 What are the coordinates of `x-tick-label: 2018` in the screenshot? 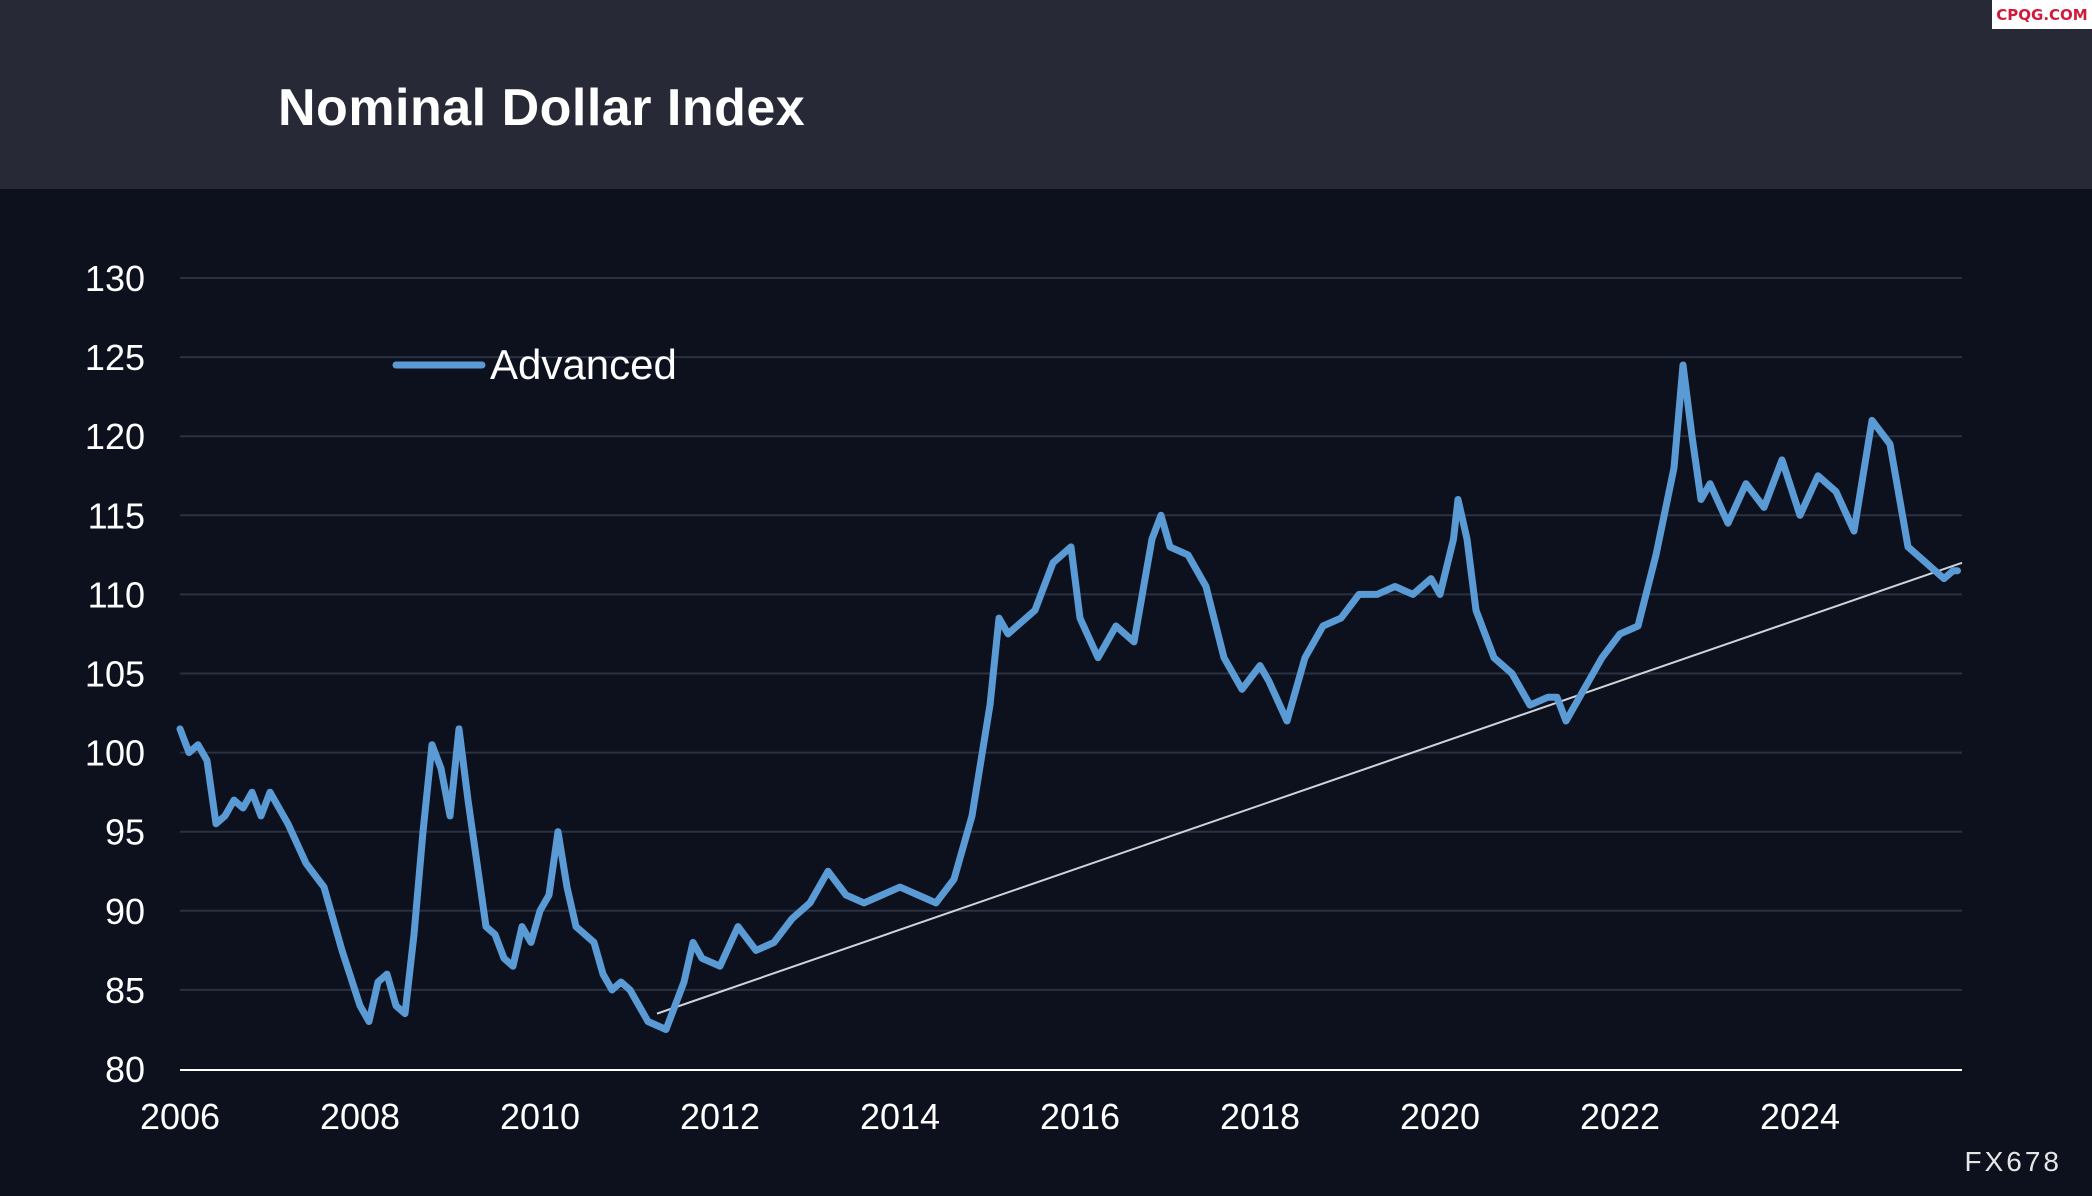 It's located at (1260, 1116).